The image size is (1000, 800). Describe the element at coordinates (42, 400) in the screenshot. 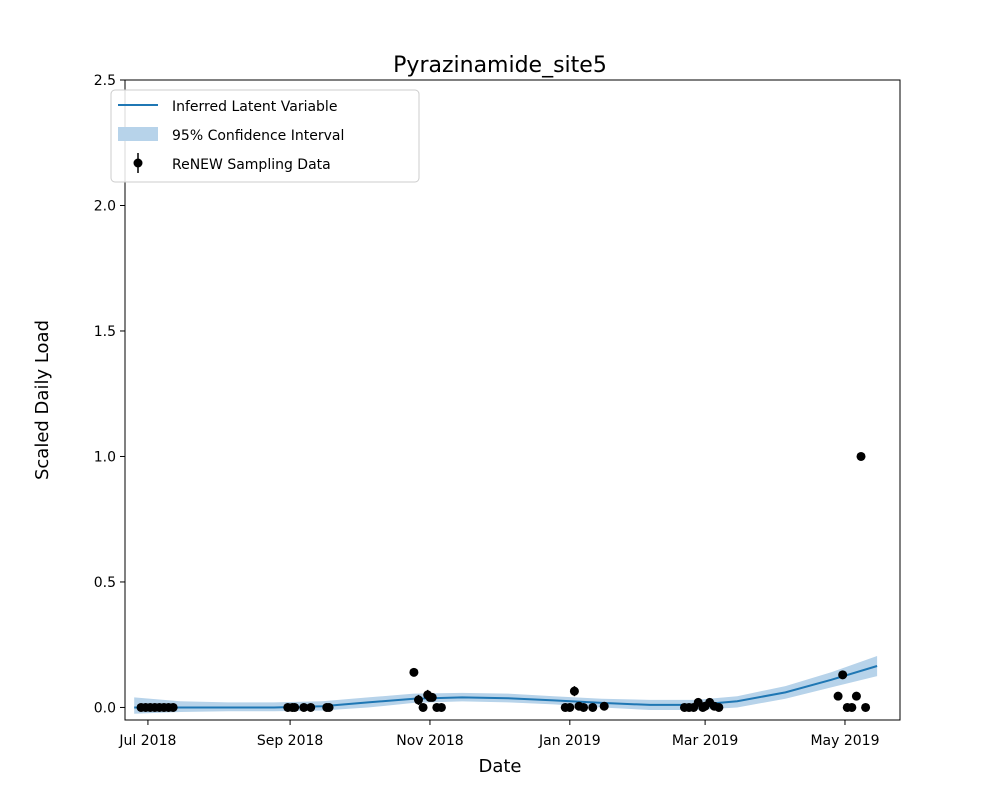

I see `y-axis-label: Scaled Daily Load` at that location.